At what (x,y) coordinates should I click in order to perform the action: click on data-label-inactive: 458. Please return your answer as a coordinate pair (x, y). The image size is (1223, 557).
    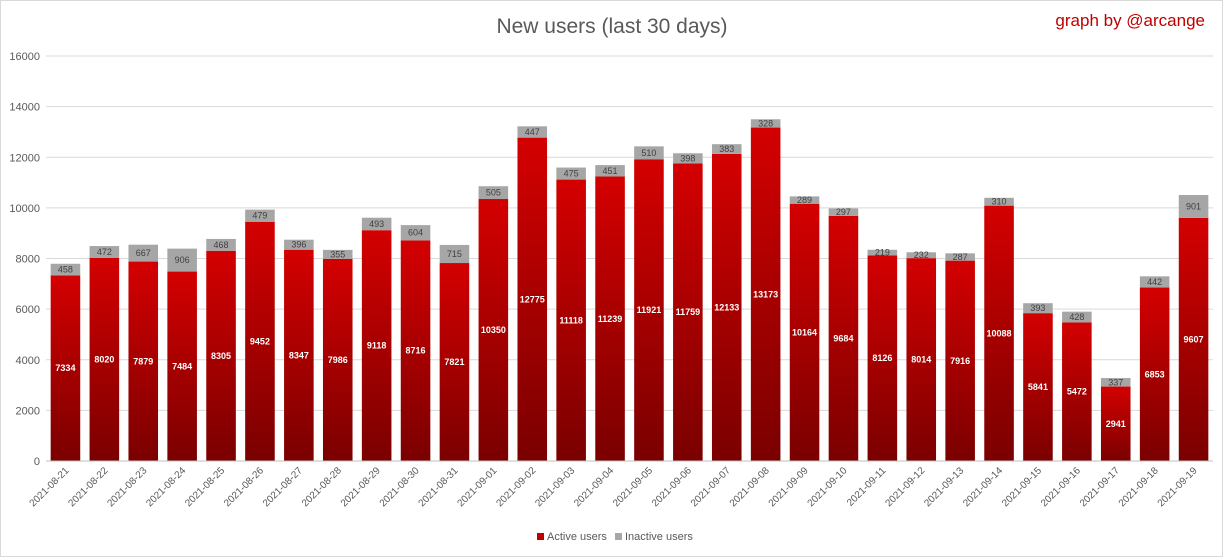
    Looking at the image, I should click on (65, 270).